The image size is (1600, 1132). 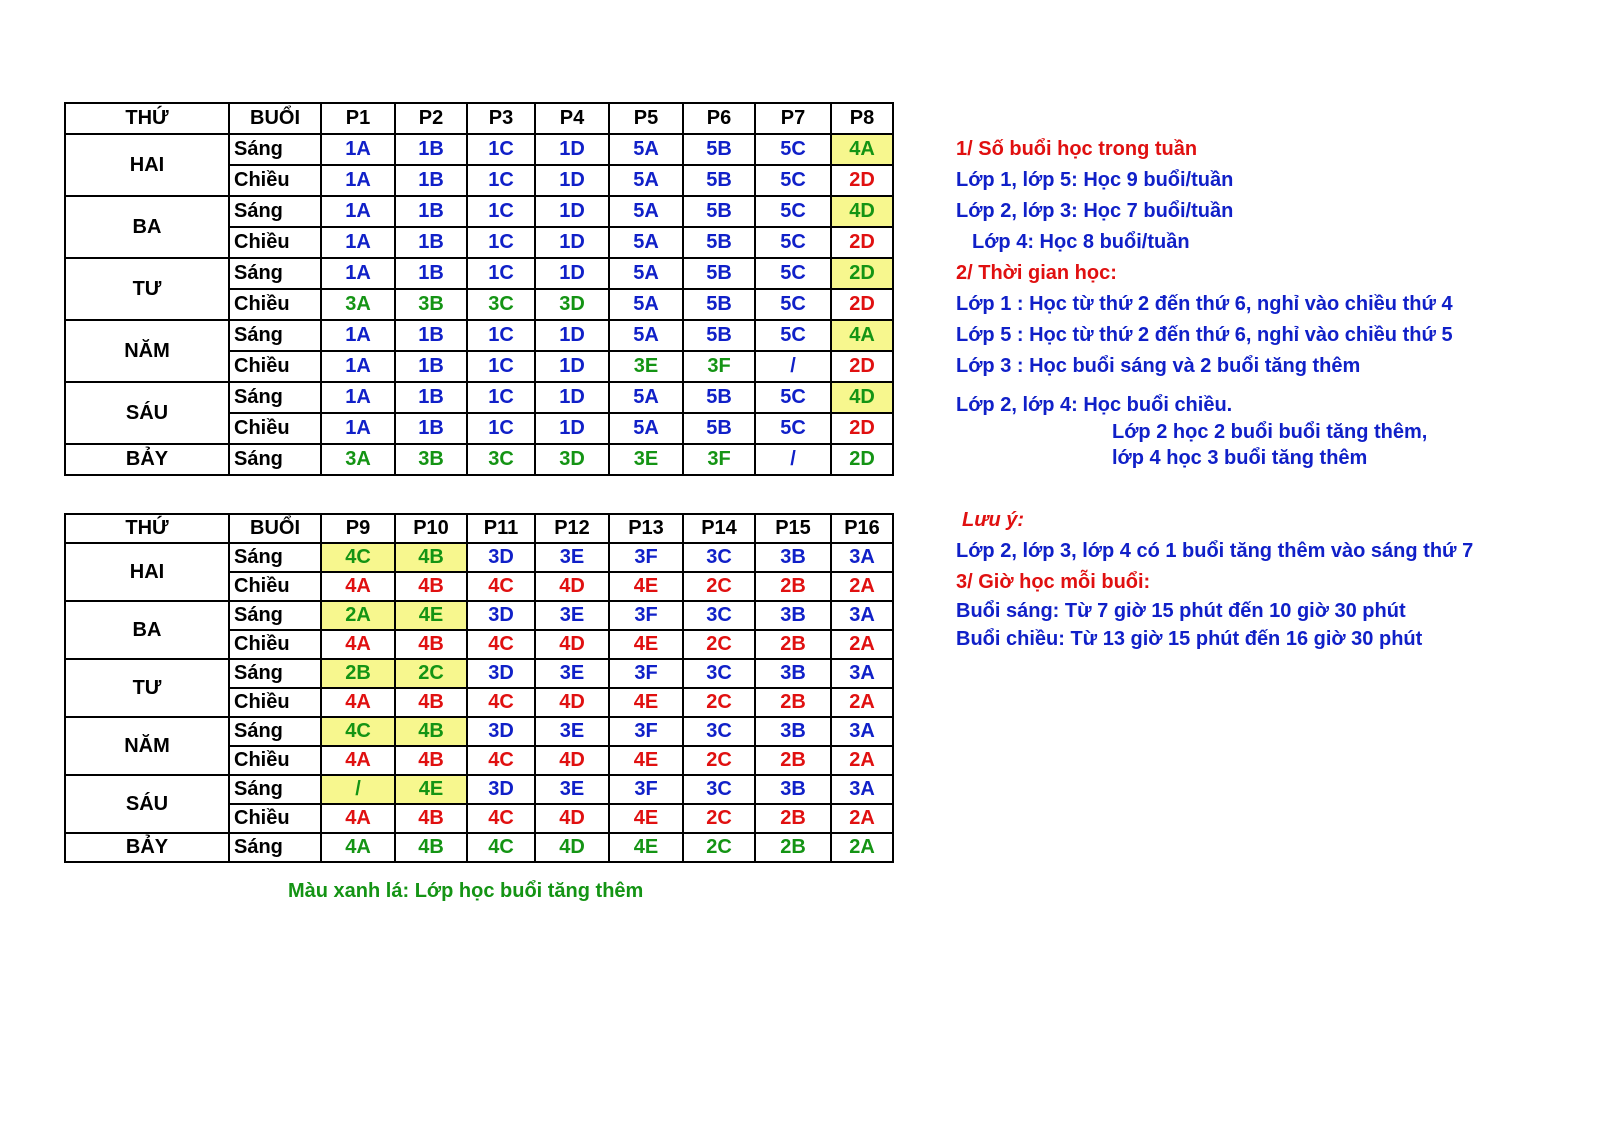 I want to click on table-row: BA Sáng 2A 4E 3D 3E 3F 3C 3B 3A, so click(x=479, y=630).